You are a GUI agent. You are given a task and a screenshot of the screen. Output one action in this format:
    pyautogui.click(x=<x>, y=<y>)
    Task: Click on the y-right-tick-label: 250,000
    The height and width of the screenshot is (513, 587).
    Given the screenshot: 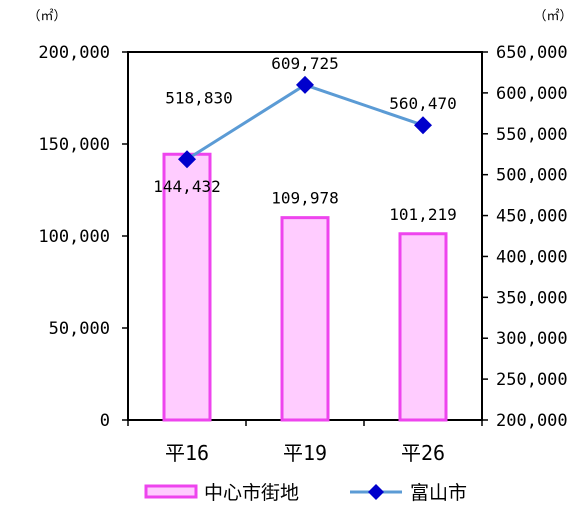 What is the action you would take?
    pyautogui.click(x=532, y=380)
    